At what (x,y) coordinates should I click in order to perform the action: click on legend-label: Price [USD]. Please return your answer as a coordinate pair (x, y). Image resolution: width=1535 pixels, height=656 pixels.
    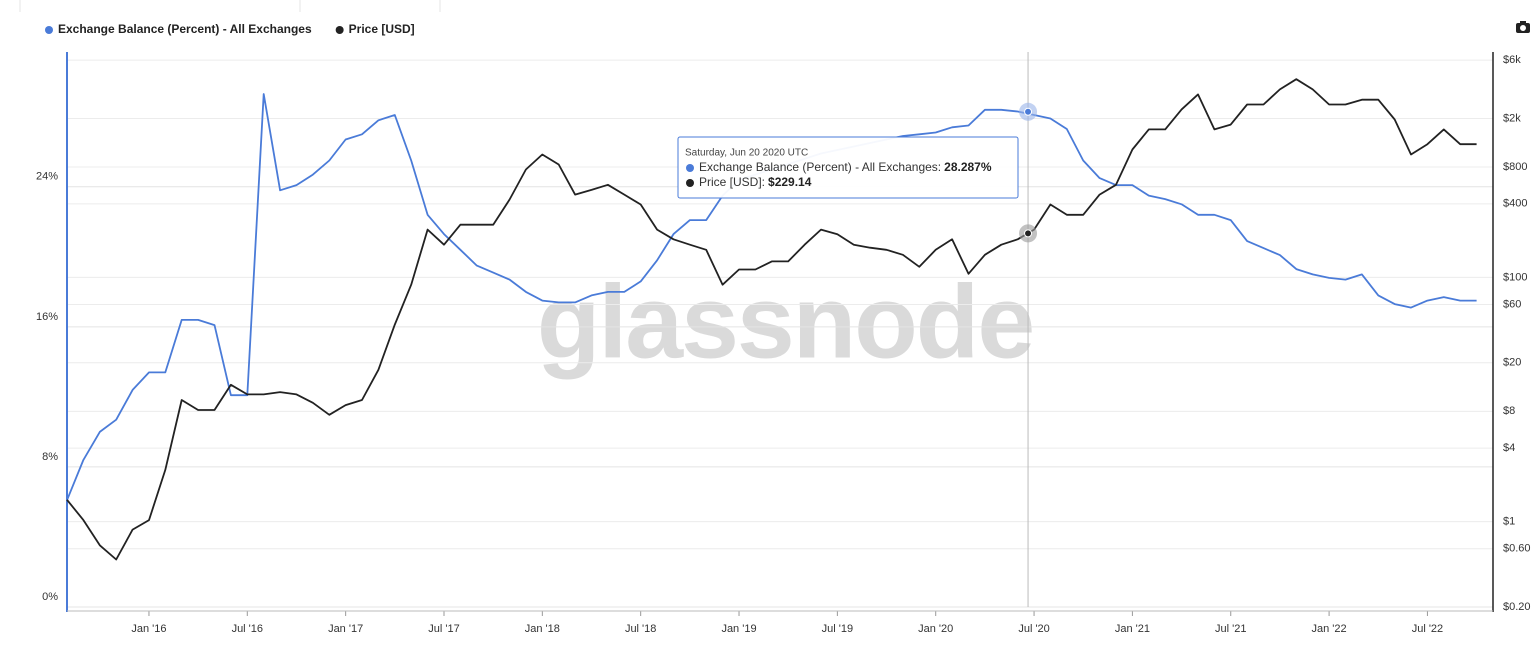
    Looking at the image, I should click on (382, 29).